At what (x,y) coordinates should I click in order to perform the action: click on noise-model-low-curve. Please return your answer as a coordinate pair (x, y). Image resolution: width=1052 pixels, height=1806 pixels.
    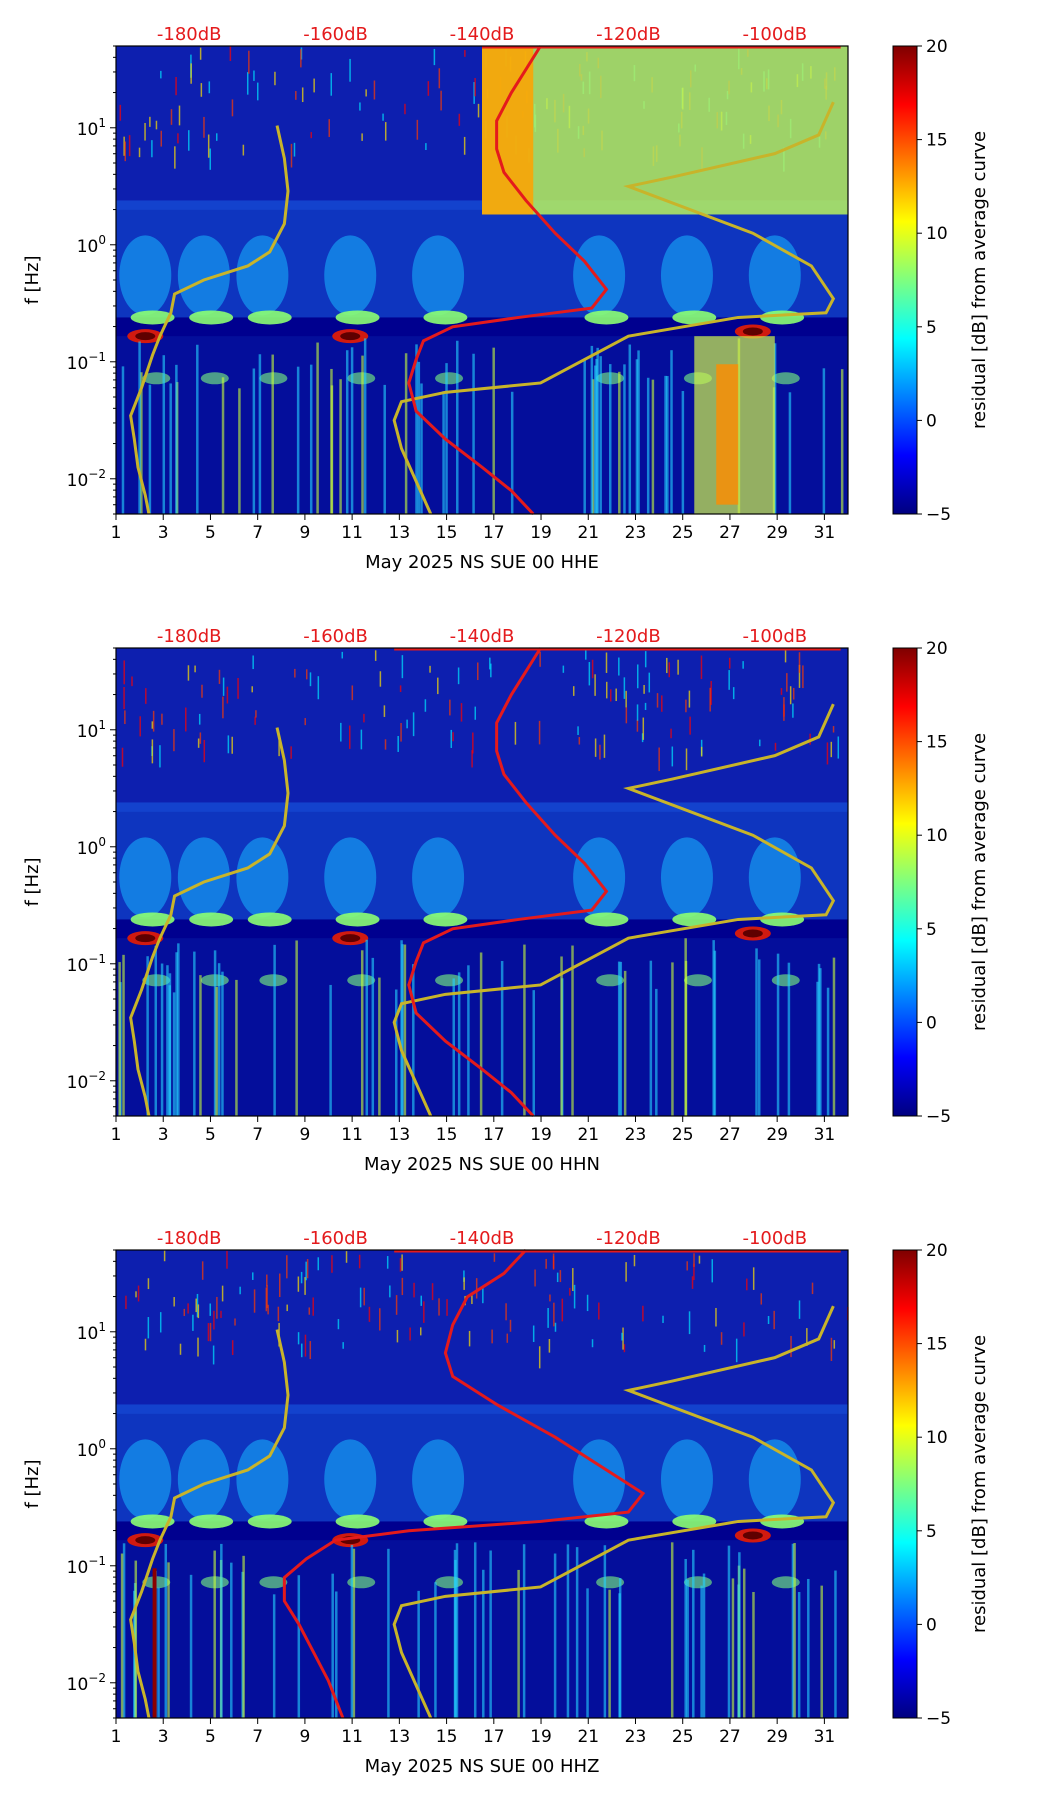
    Looking at the image, I should click on (209, 922).